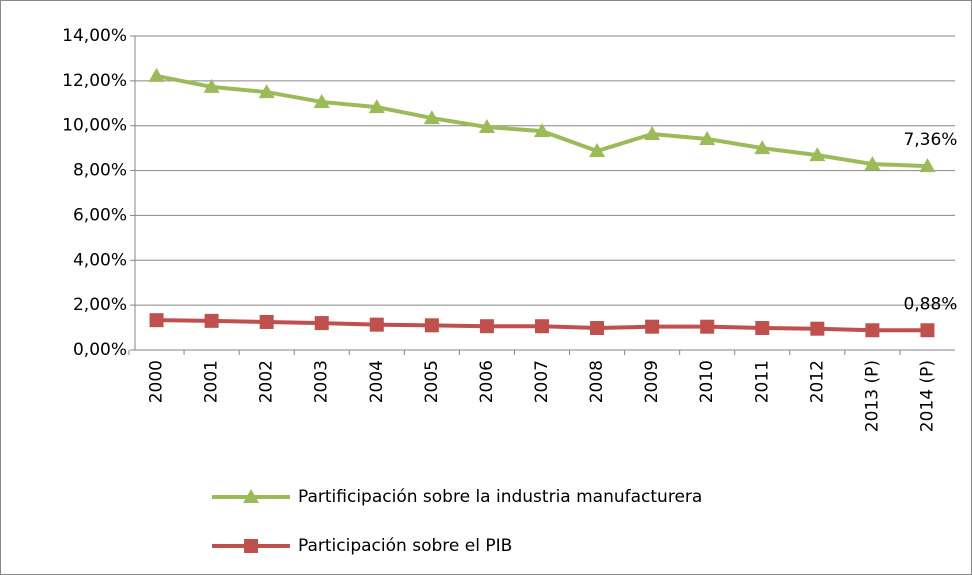 The height and width of the screenshot is (575, 972). What do you see at coordinates (212, 381) in the screenshot?
I see `x-tick-label: 2001` at bounding box center [212, 381].